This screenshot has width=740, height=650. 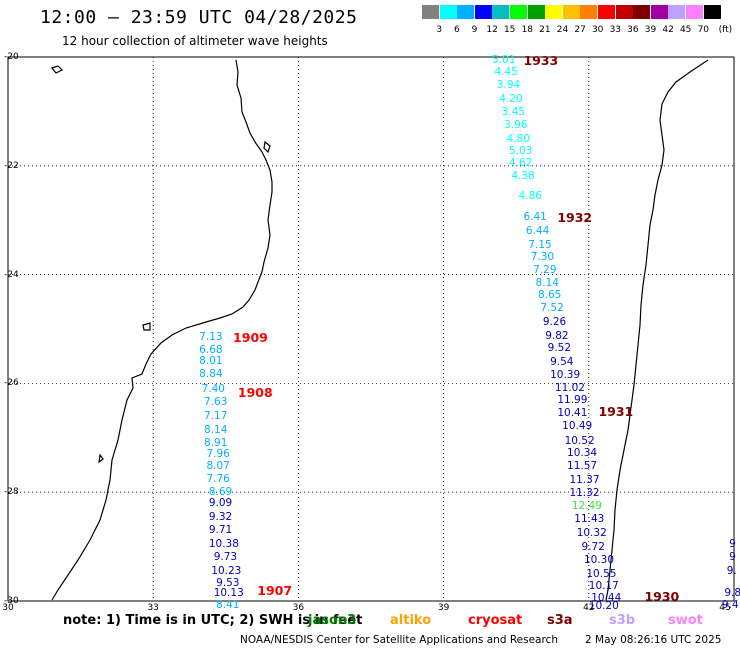 I want to click on legend-entry-s3a: s3a, so click(x=560, y=620).